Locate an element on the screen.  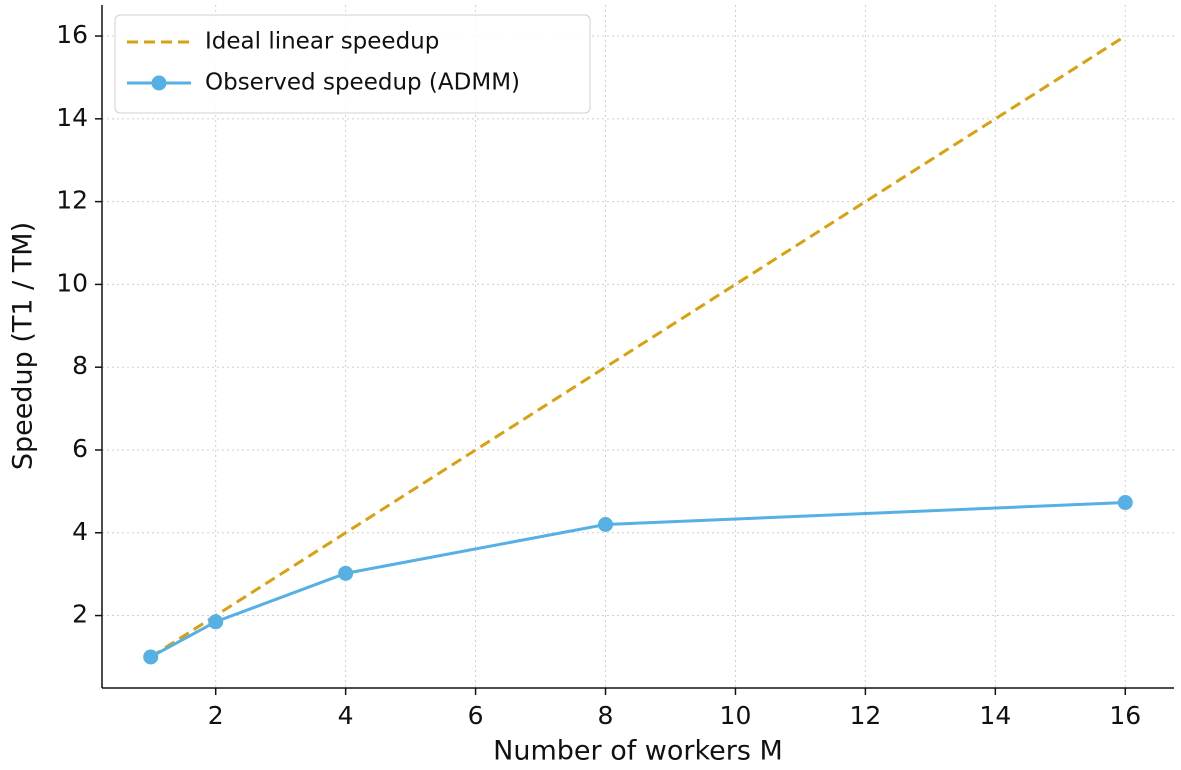
legend-box is located at coordinates (352, 64).